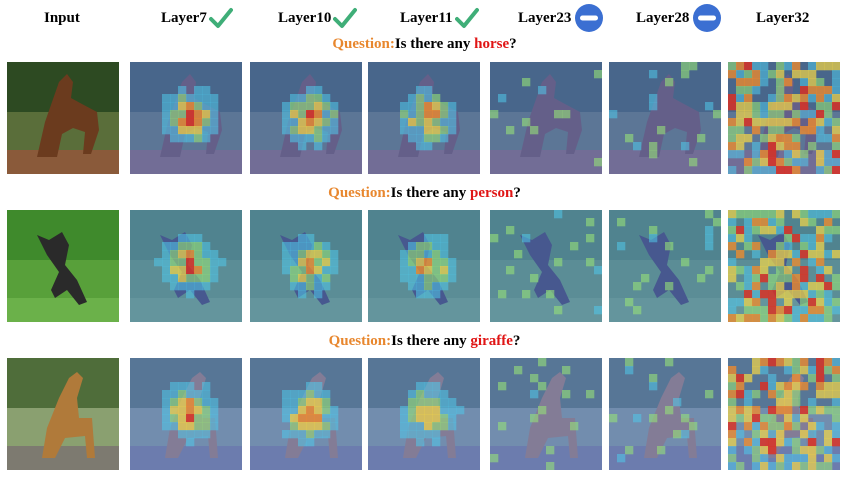  I want to click on question-row-1: Question:Is there any horse?, so click(424, 44).